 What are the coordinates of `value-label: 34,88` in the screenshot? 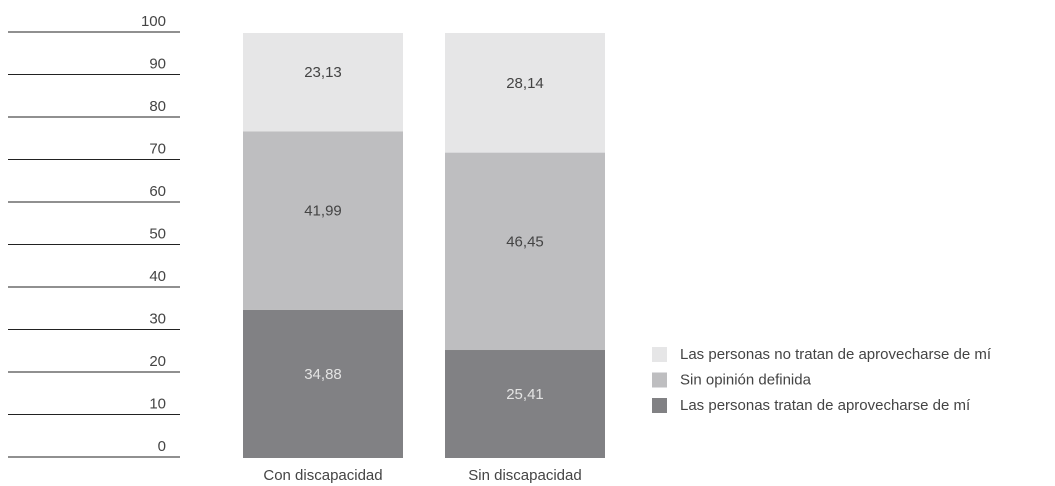 It's located at (323, 374).